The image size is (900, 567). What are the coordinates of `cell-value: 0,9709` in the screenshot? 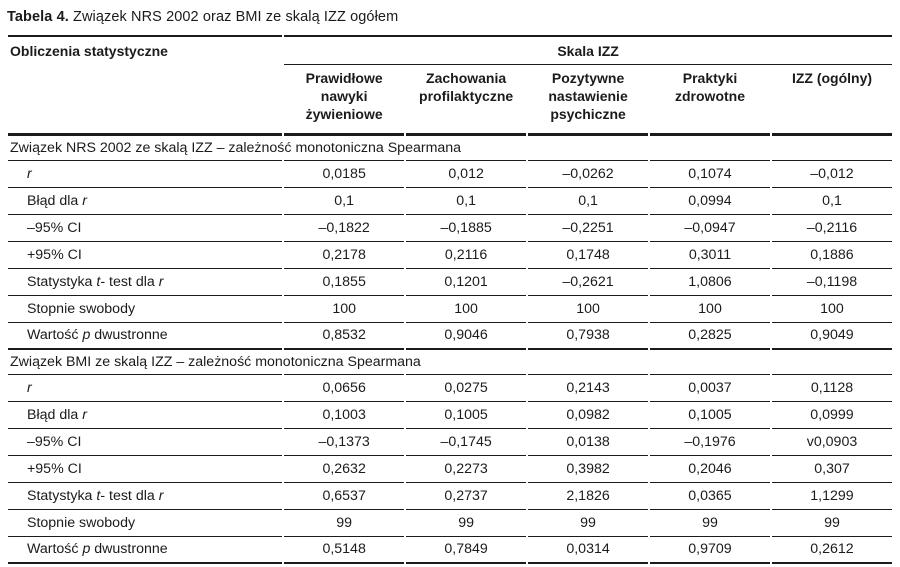 It's located at (710, 550).